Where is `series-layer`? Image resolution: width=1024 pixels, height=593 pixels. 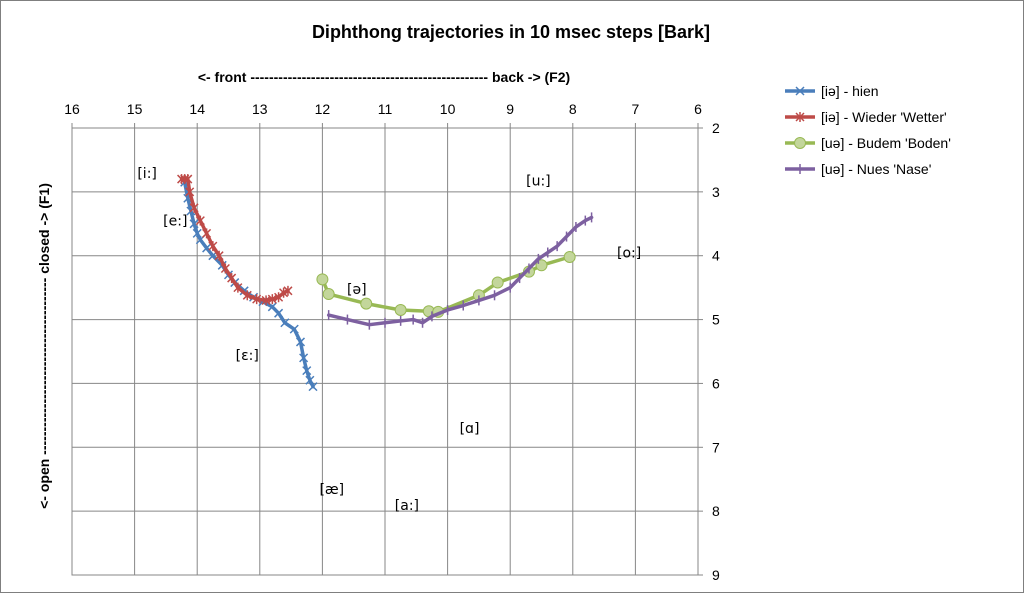 series-layer is located at coordinates (385, 283).